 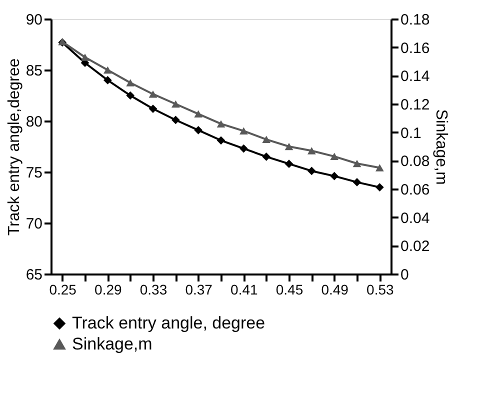 What do you see at coordinates (34, 173) in the screenshot?
I see `y-tick-label: 75` at bounding box center [34, 173].